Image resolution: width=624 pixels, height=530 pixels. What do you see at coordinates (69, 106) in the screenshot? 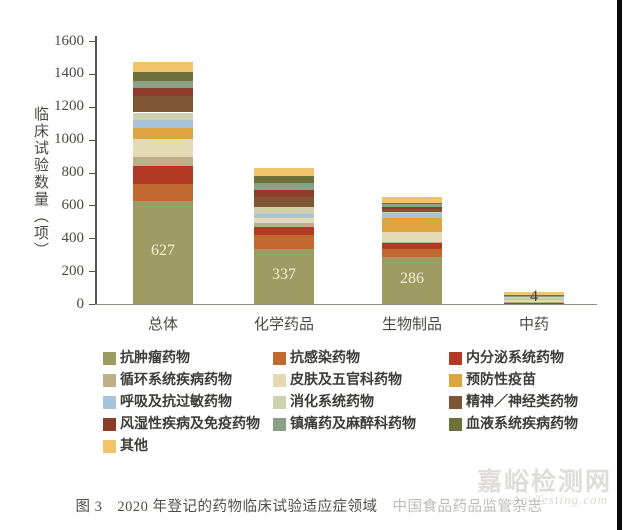
I see `y-tick-label: 1200` at bounding box center [69, 106].